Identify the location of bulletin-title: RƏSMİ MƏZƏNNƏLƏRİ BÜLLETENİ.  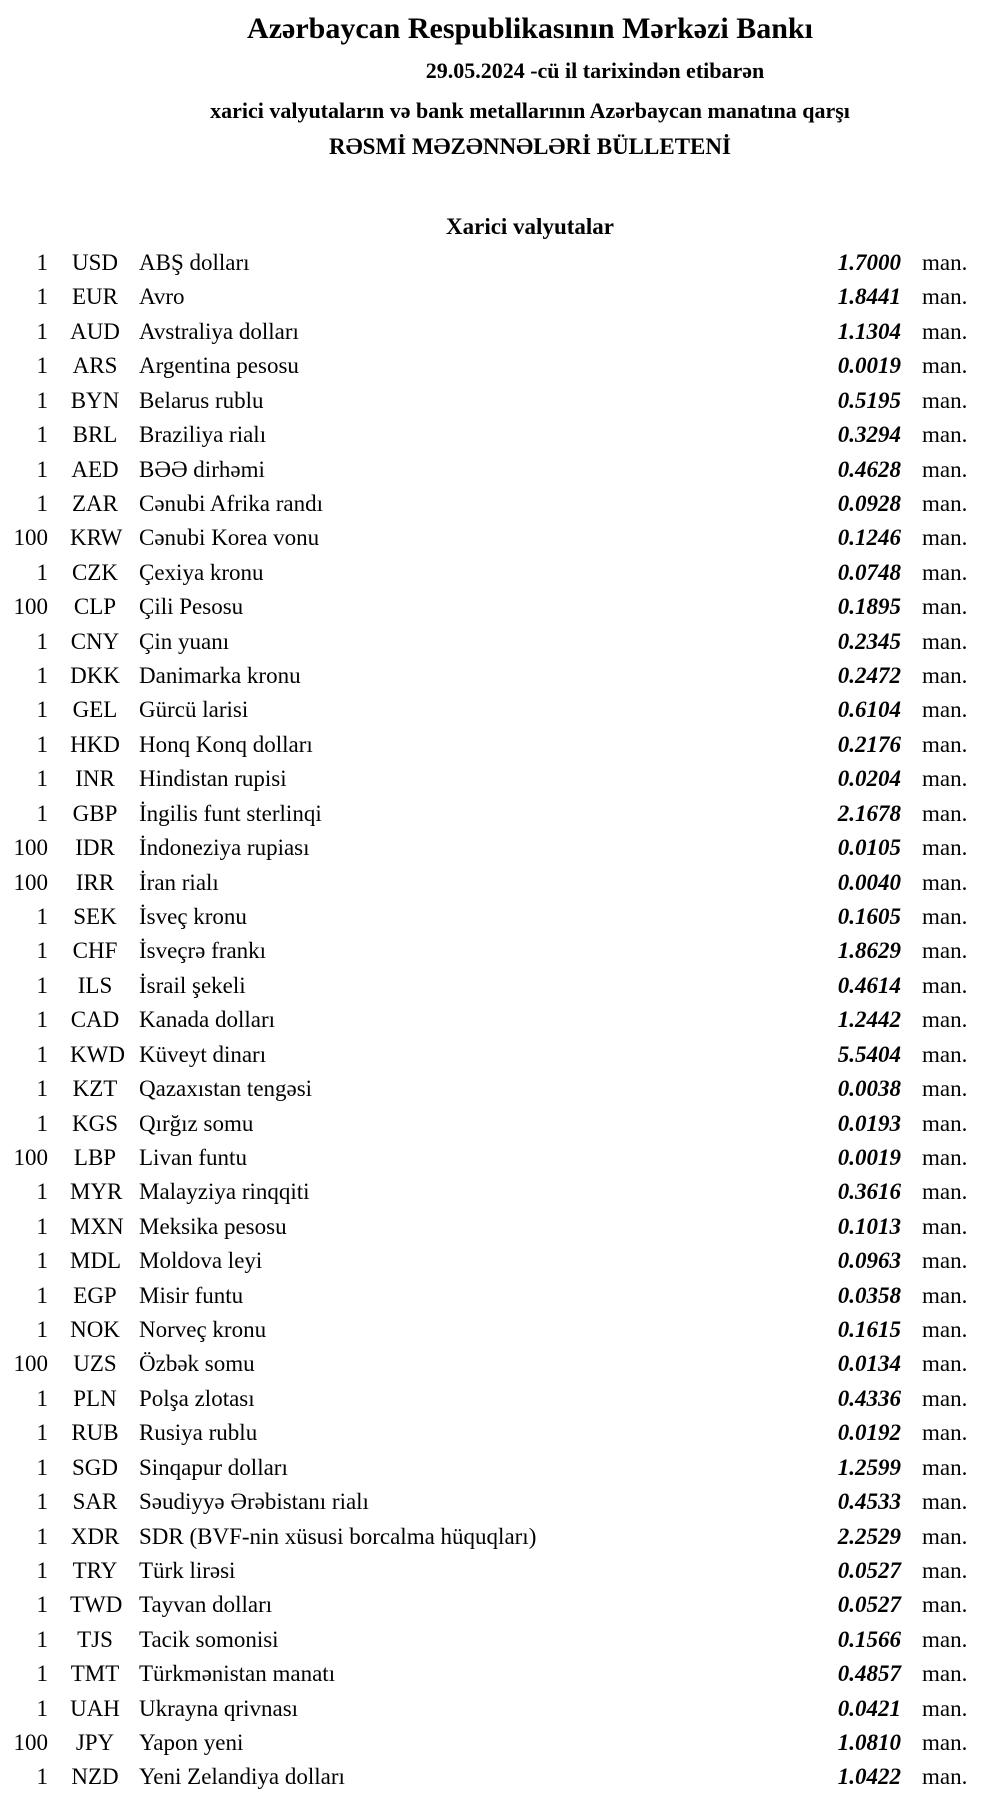
(530, 146).